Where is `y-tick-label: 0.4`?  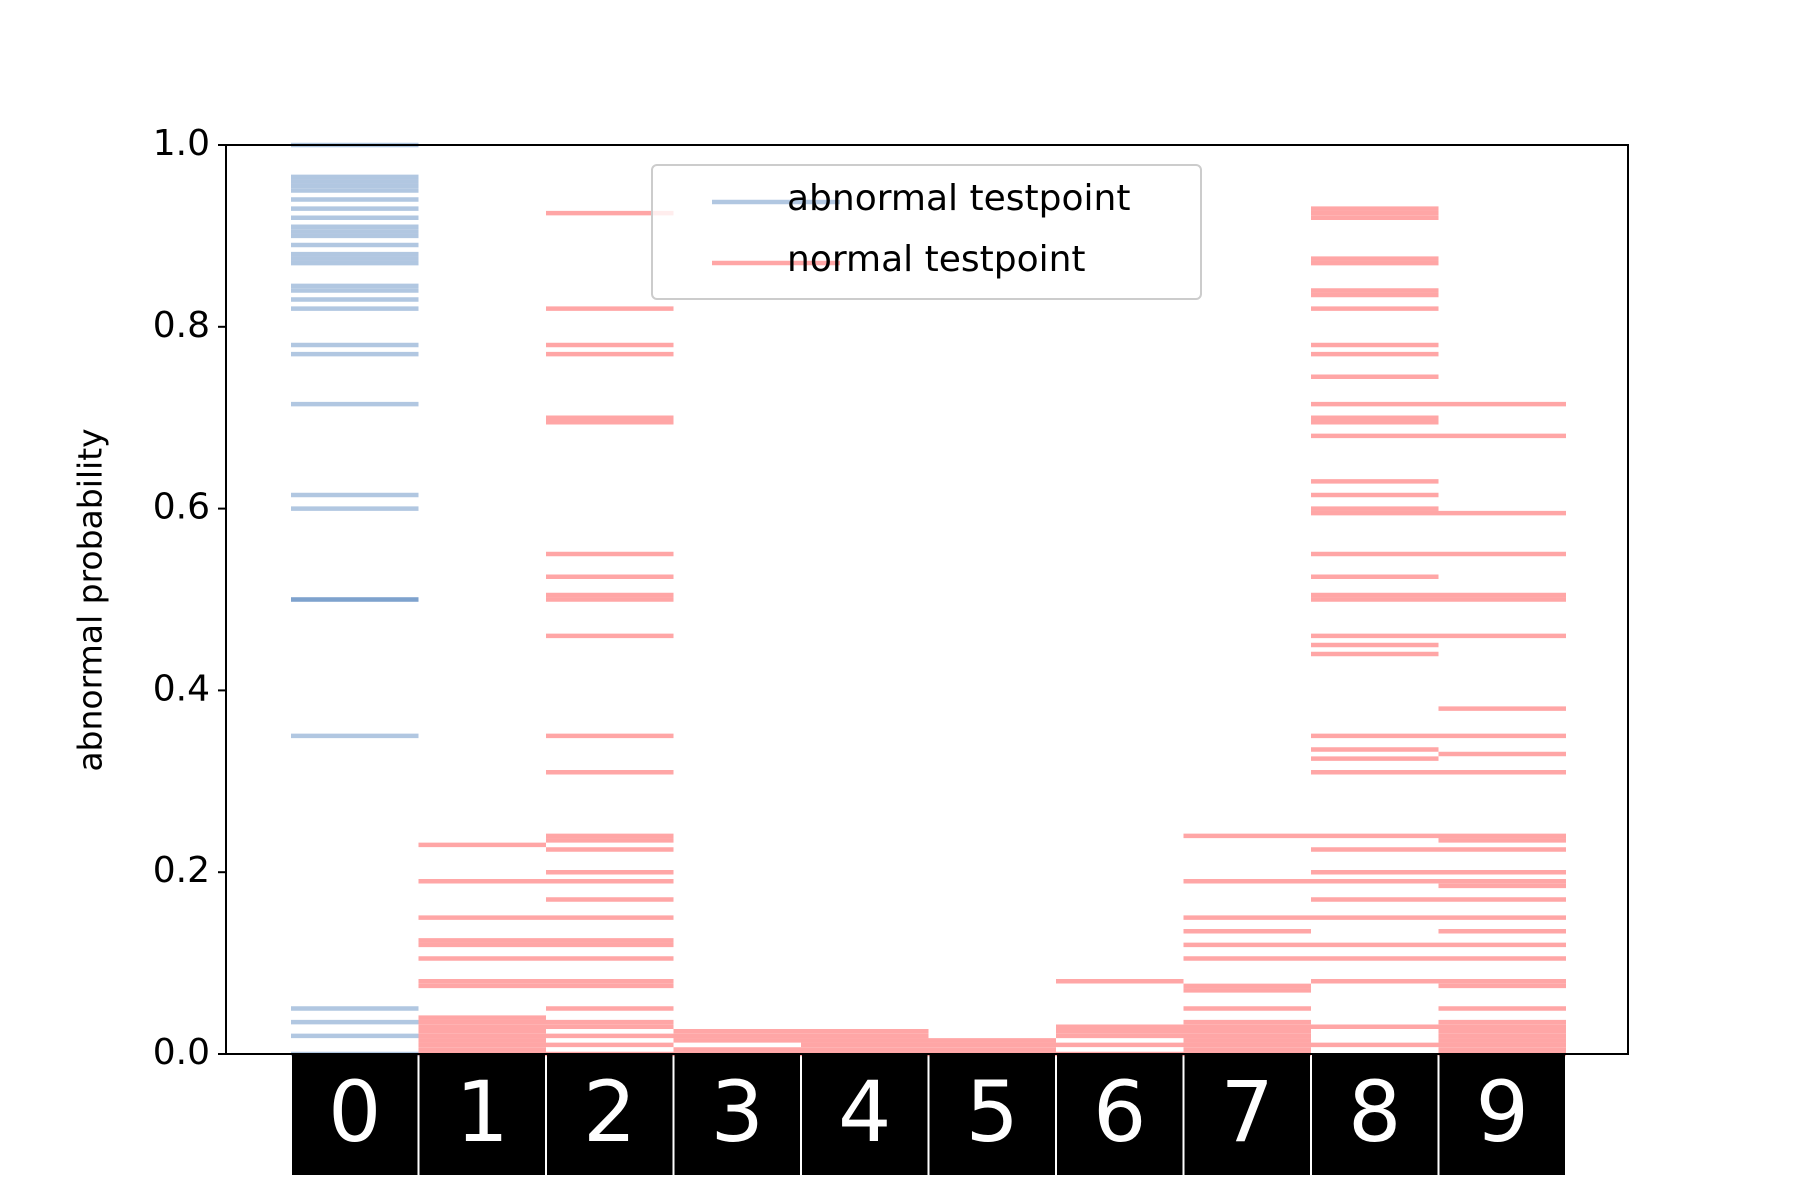
y-tick-label: 0.4 is located at coordinates (181, 688).